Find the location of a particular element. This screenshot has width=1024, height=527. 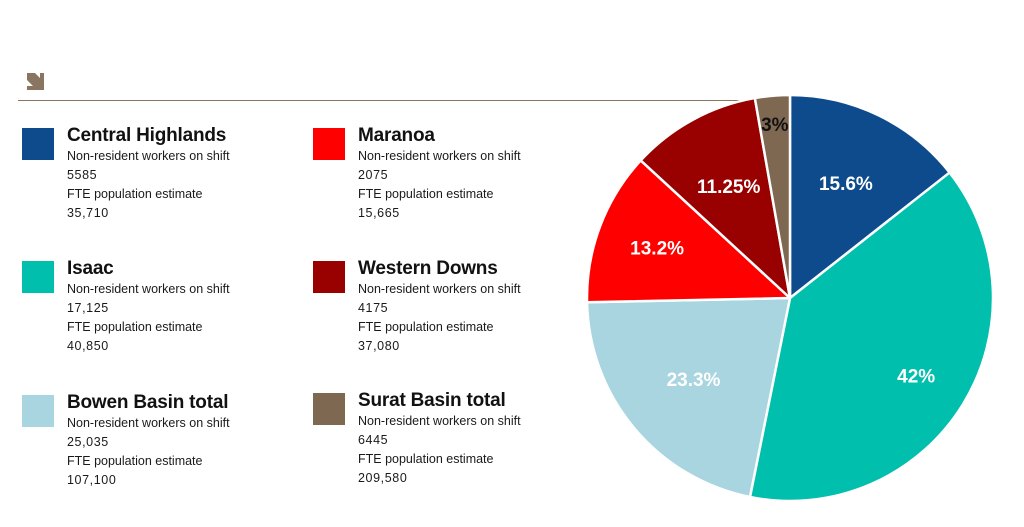

region-name: Central Highlands is located at coordinates (147, 135).